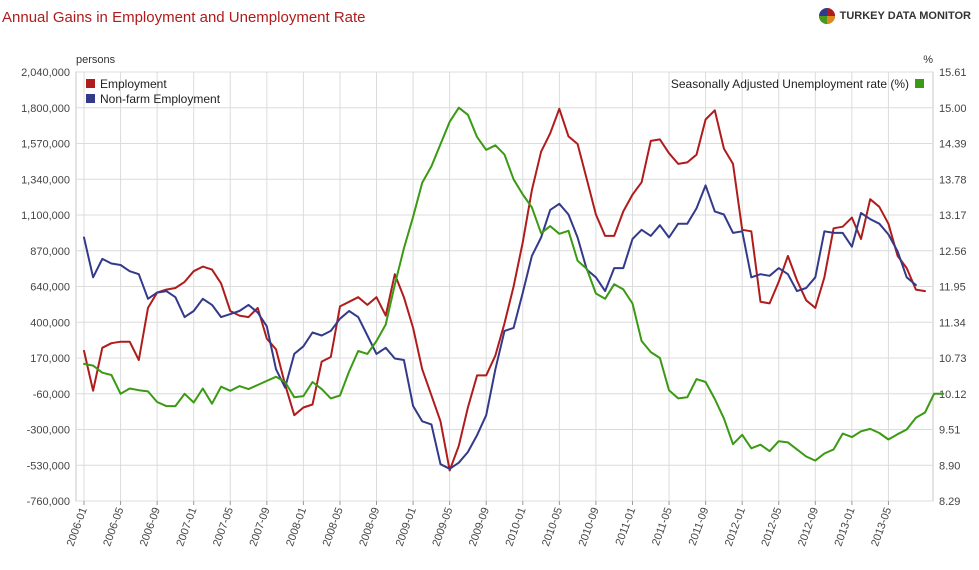 This screenshot has width=979, height=570. I want to click on x-tick-label: 2013-01, so click(845, 527).